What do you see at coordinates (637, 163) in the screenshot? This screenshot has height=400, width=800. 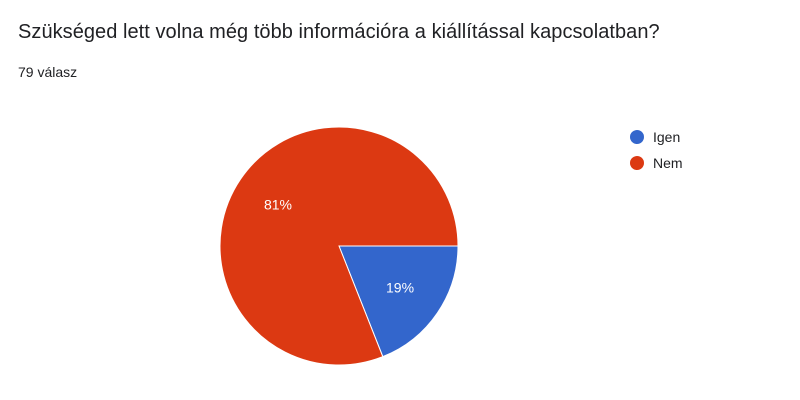 I see `legend-swatch-nem` at bounding box center [637, 163].